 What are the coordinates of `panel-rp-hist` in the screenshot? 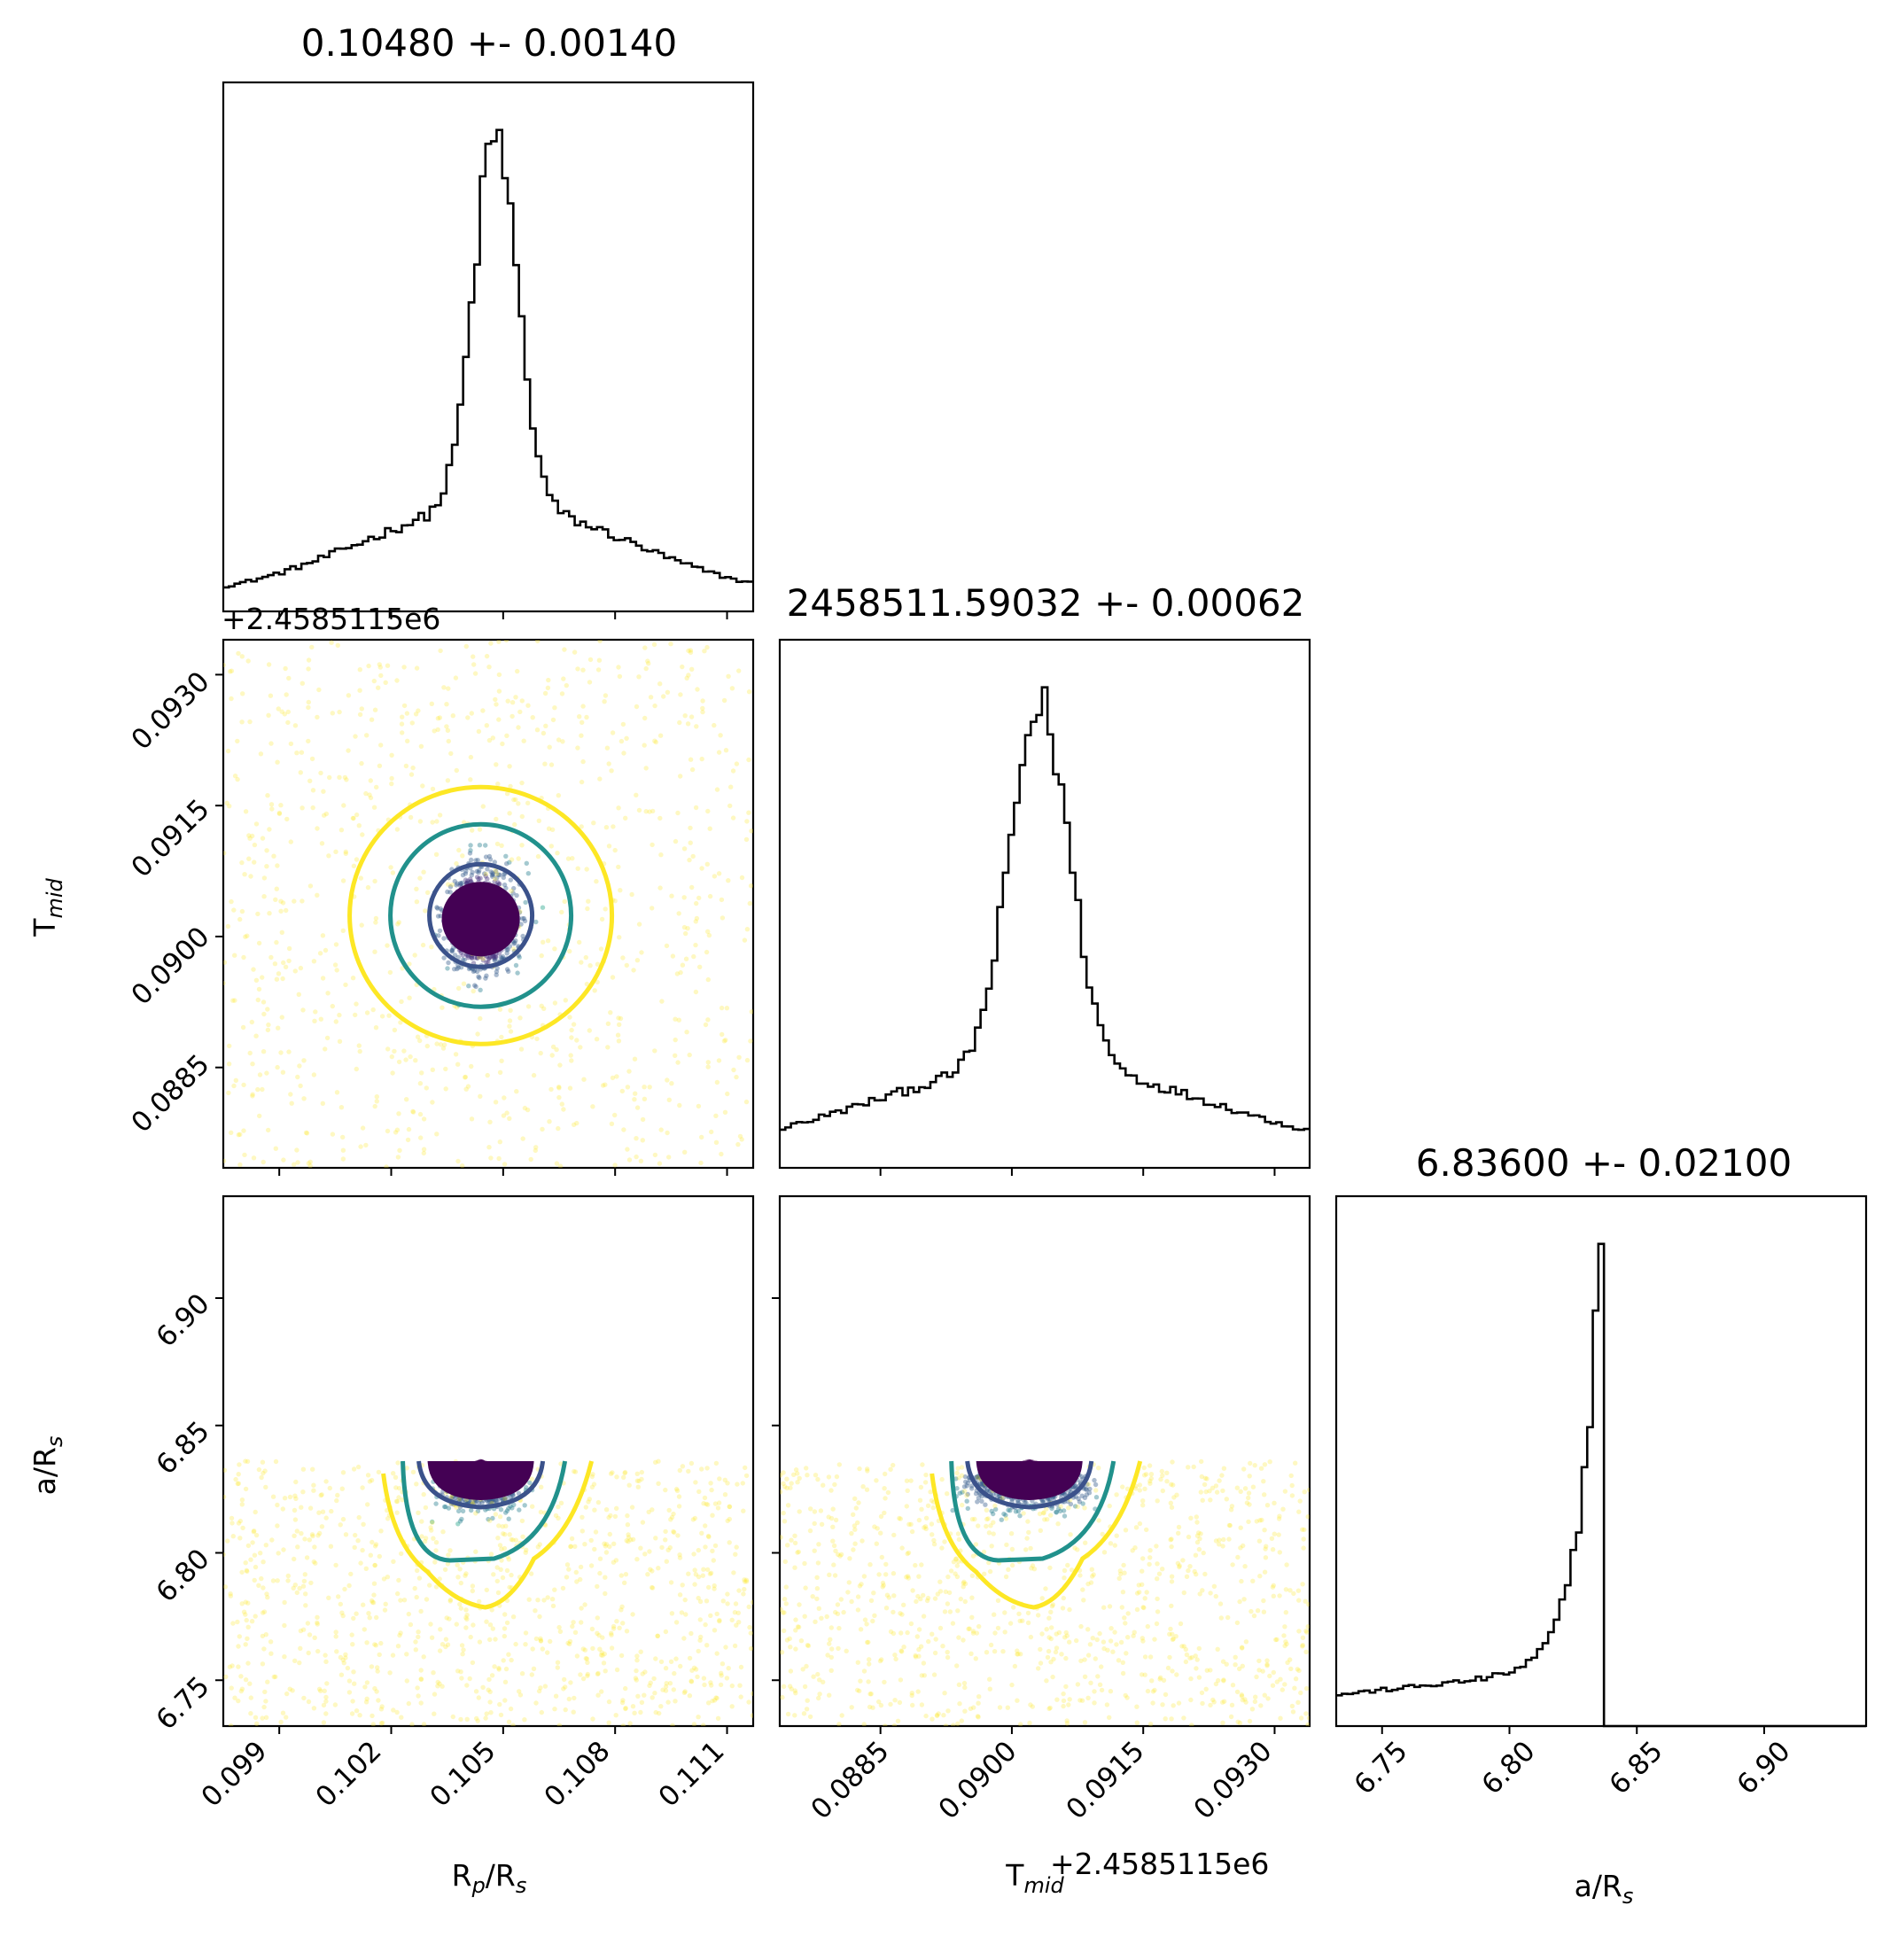 It's located at (488, 347).